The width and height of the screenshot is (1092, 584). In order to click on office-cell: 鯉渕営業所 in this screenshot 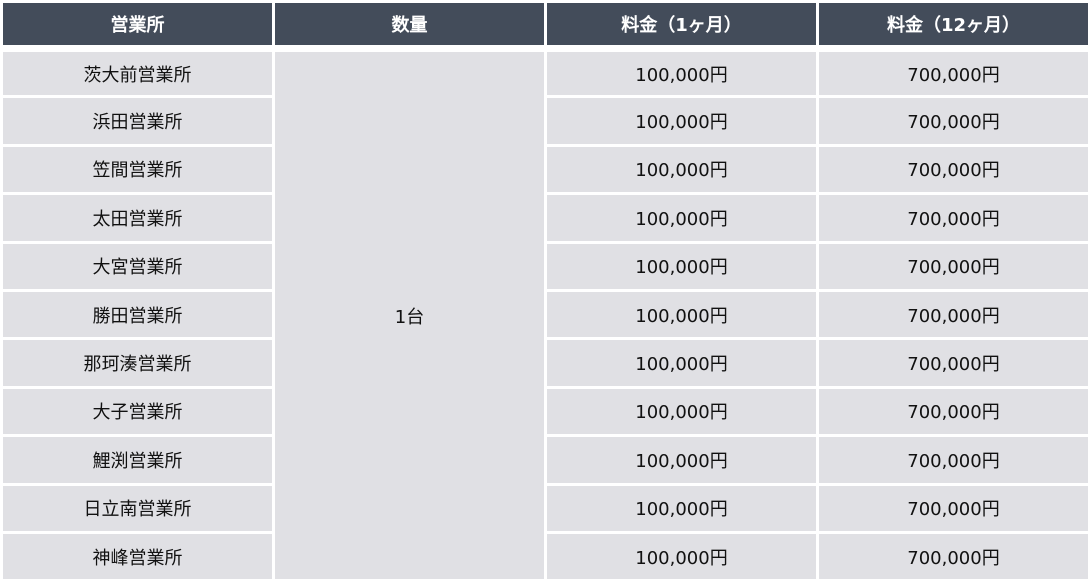, I will do `click(137, 460)`.